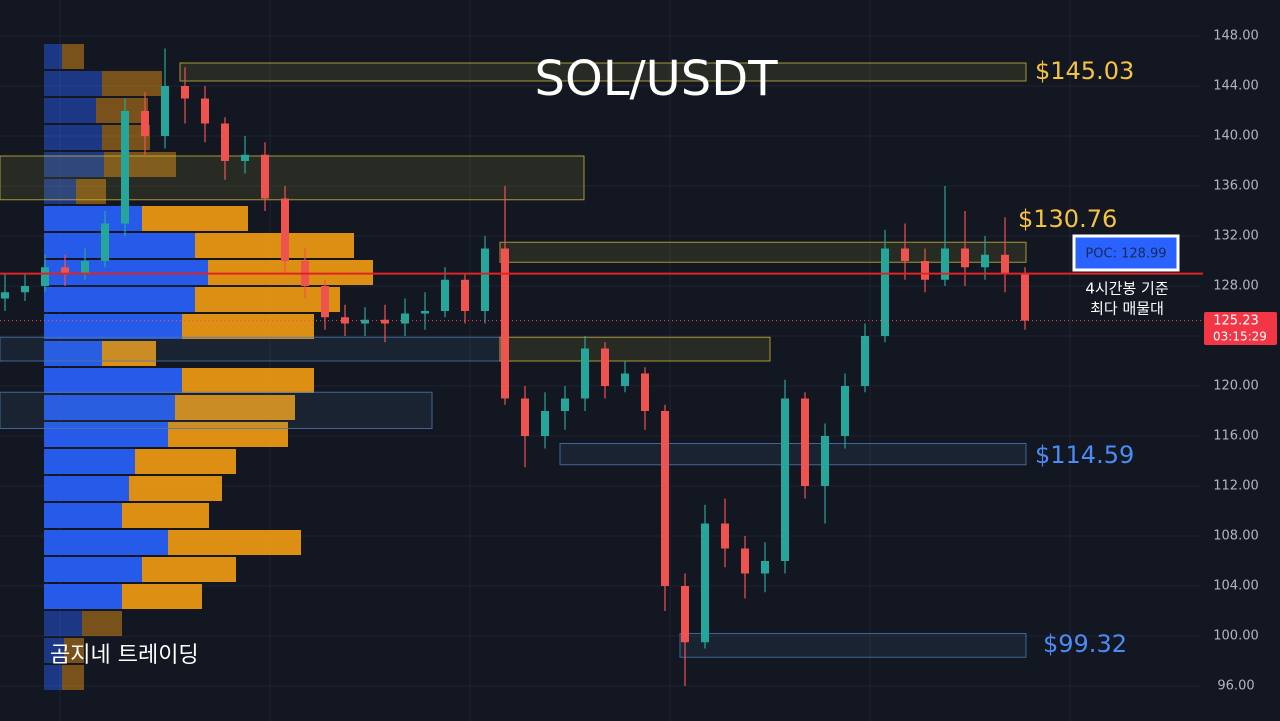 The height and width of the screenshot is (721, 1280). What do you see at coordinates (1236, 386) in the screenshot?
I see `y-tick-label: 120.00` at bounding box center [1236, 386].